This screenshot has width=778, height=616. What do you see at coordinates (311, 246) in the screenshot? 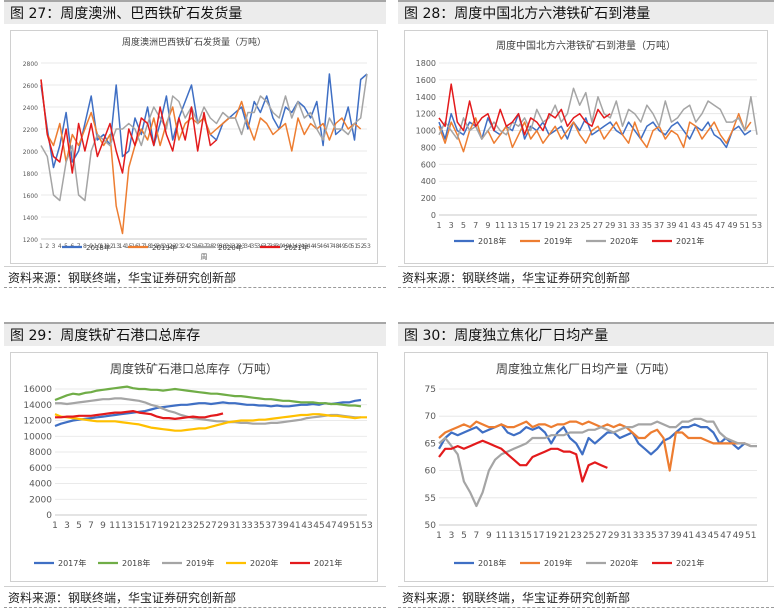
I see `x-tick-label: 44` at bounding box center [311, 246].